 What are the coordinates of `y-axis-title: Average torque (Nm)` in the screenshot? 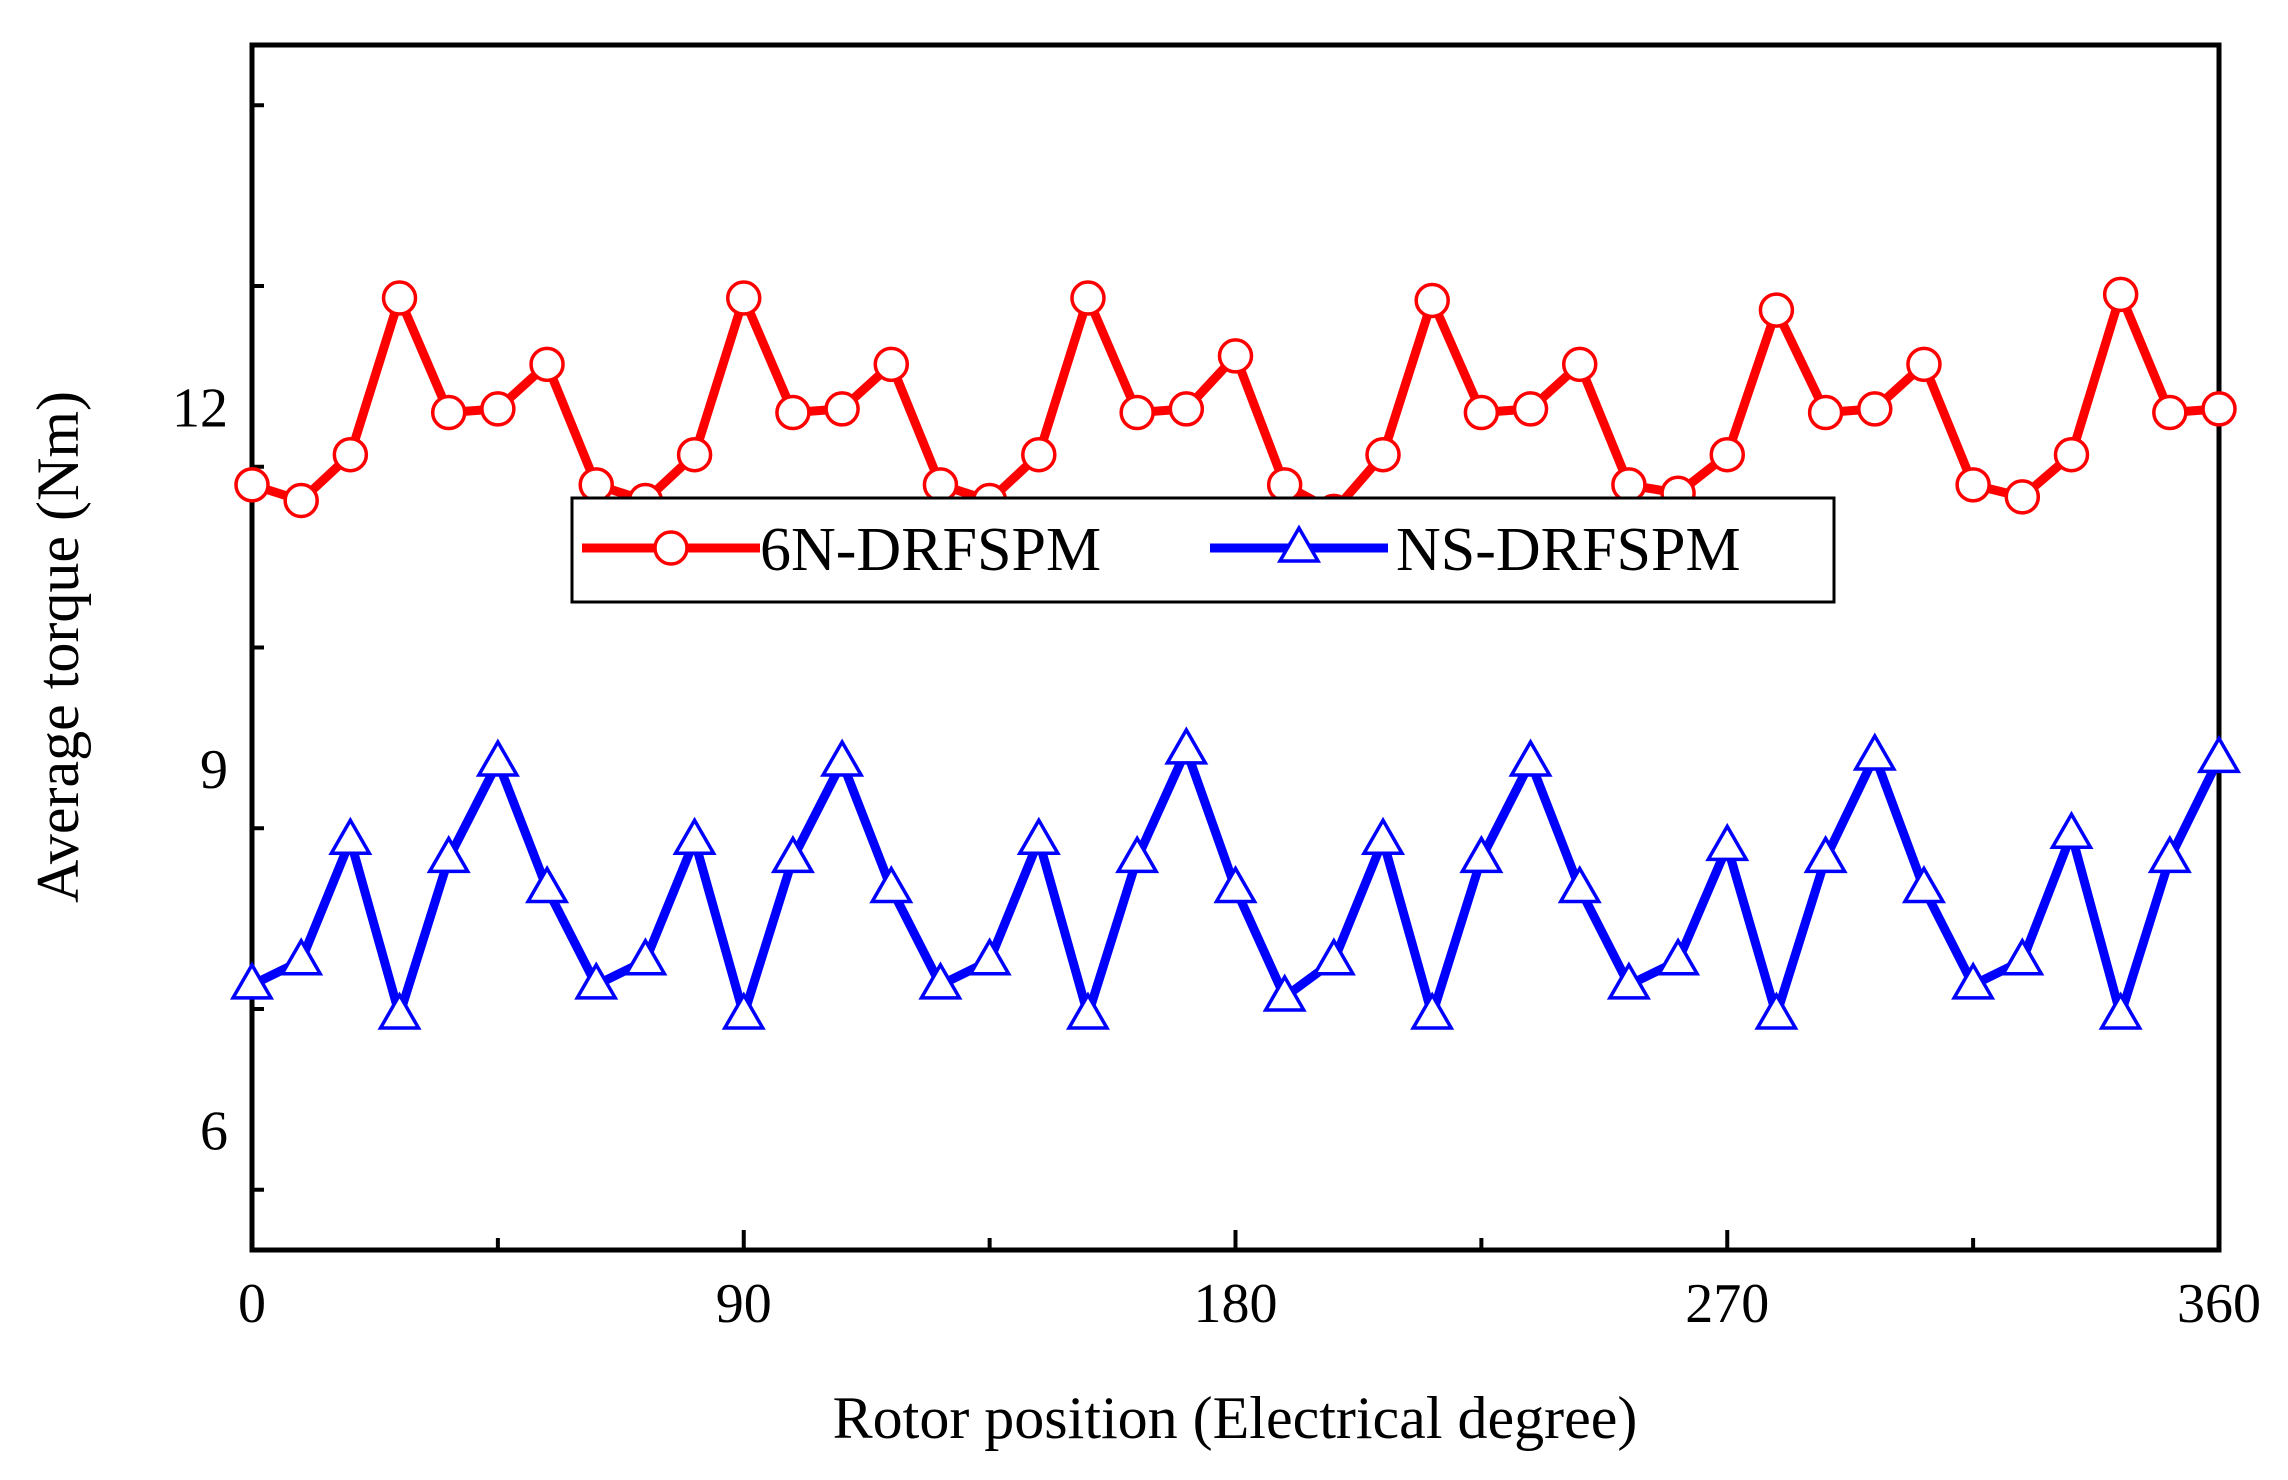 It's located at (58, 647).